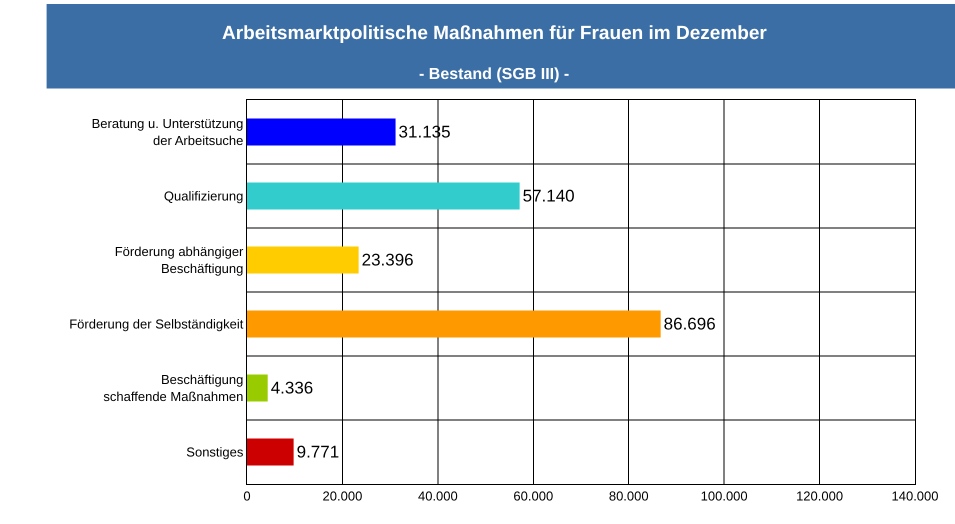 This screenshot has width=955, height=524. I want to click on y-tick-label: Beschäftigung schaffende Maßnahmen, so click(173, 388).